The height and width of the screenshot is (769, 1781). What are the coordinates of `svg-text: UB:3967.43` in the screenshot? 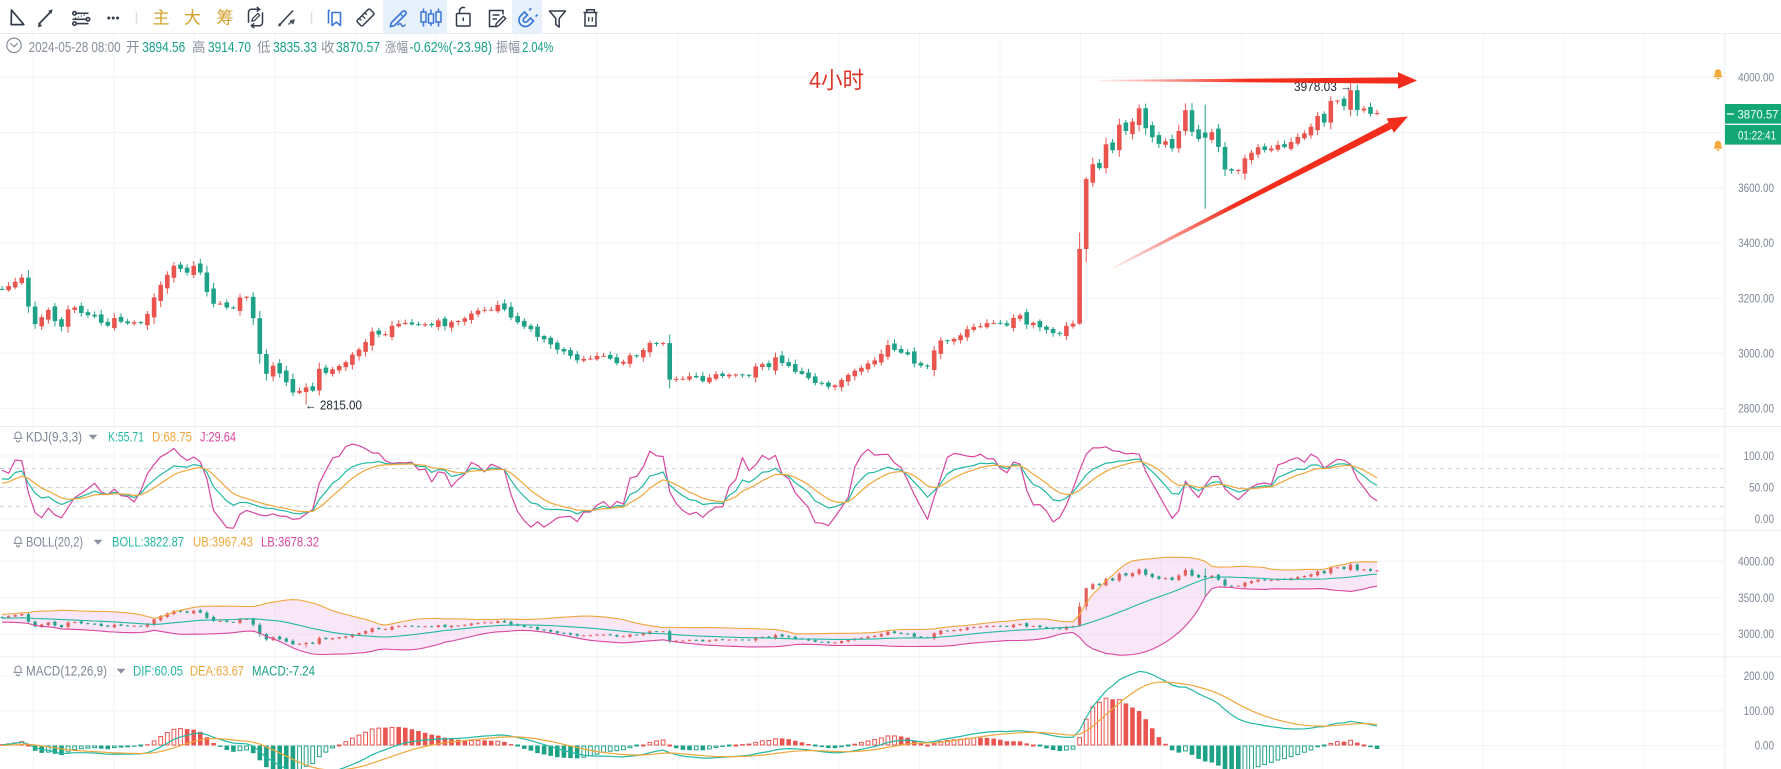 It's located at (223, 542).